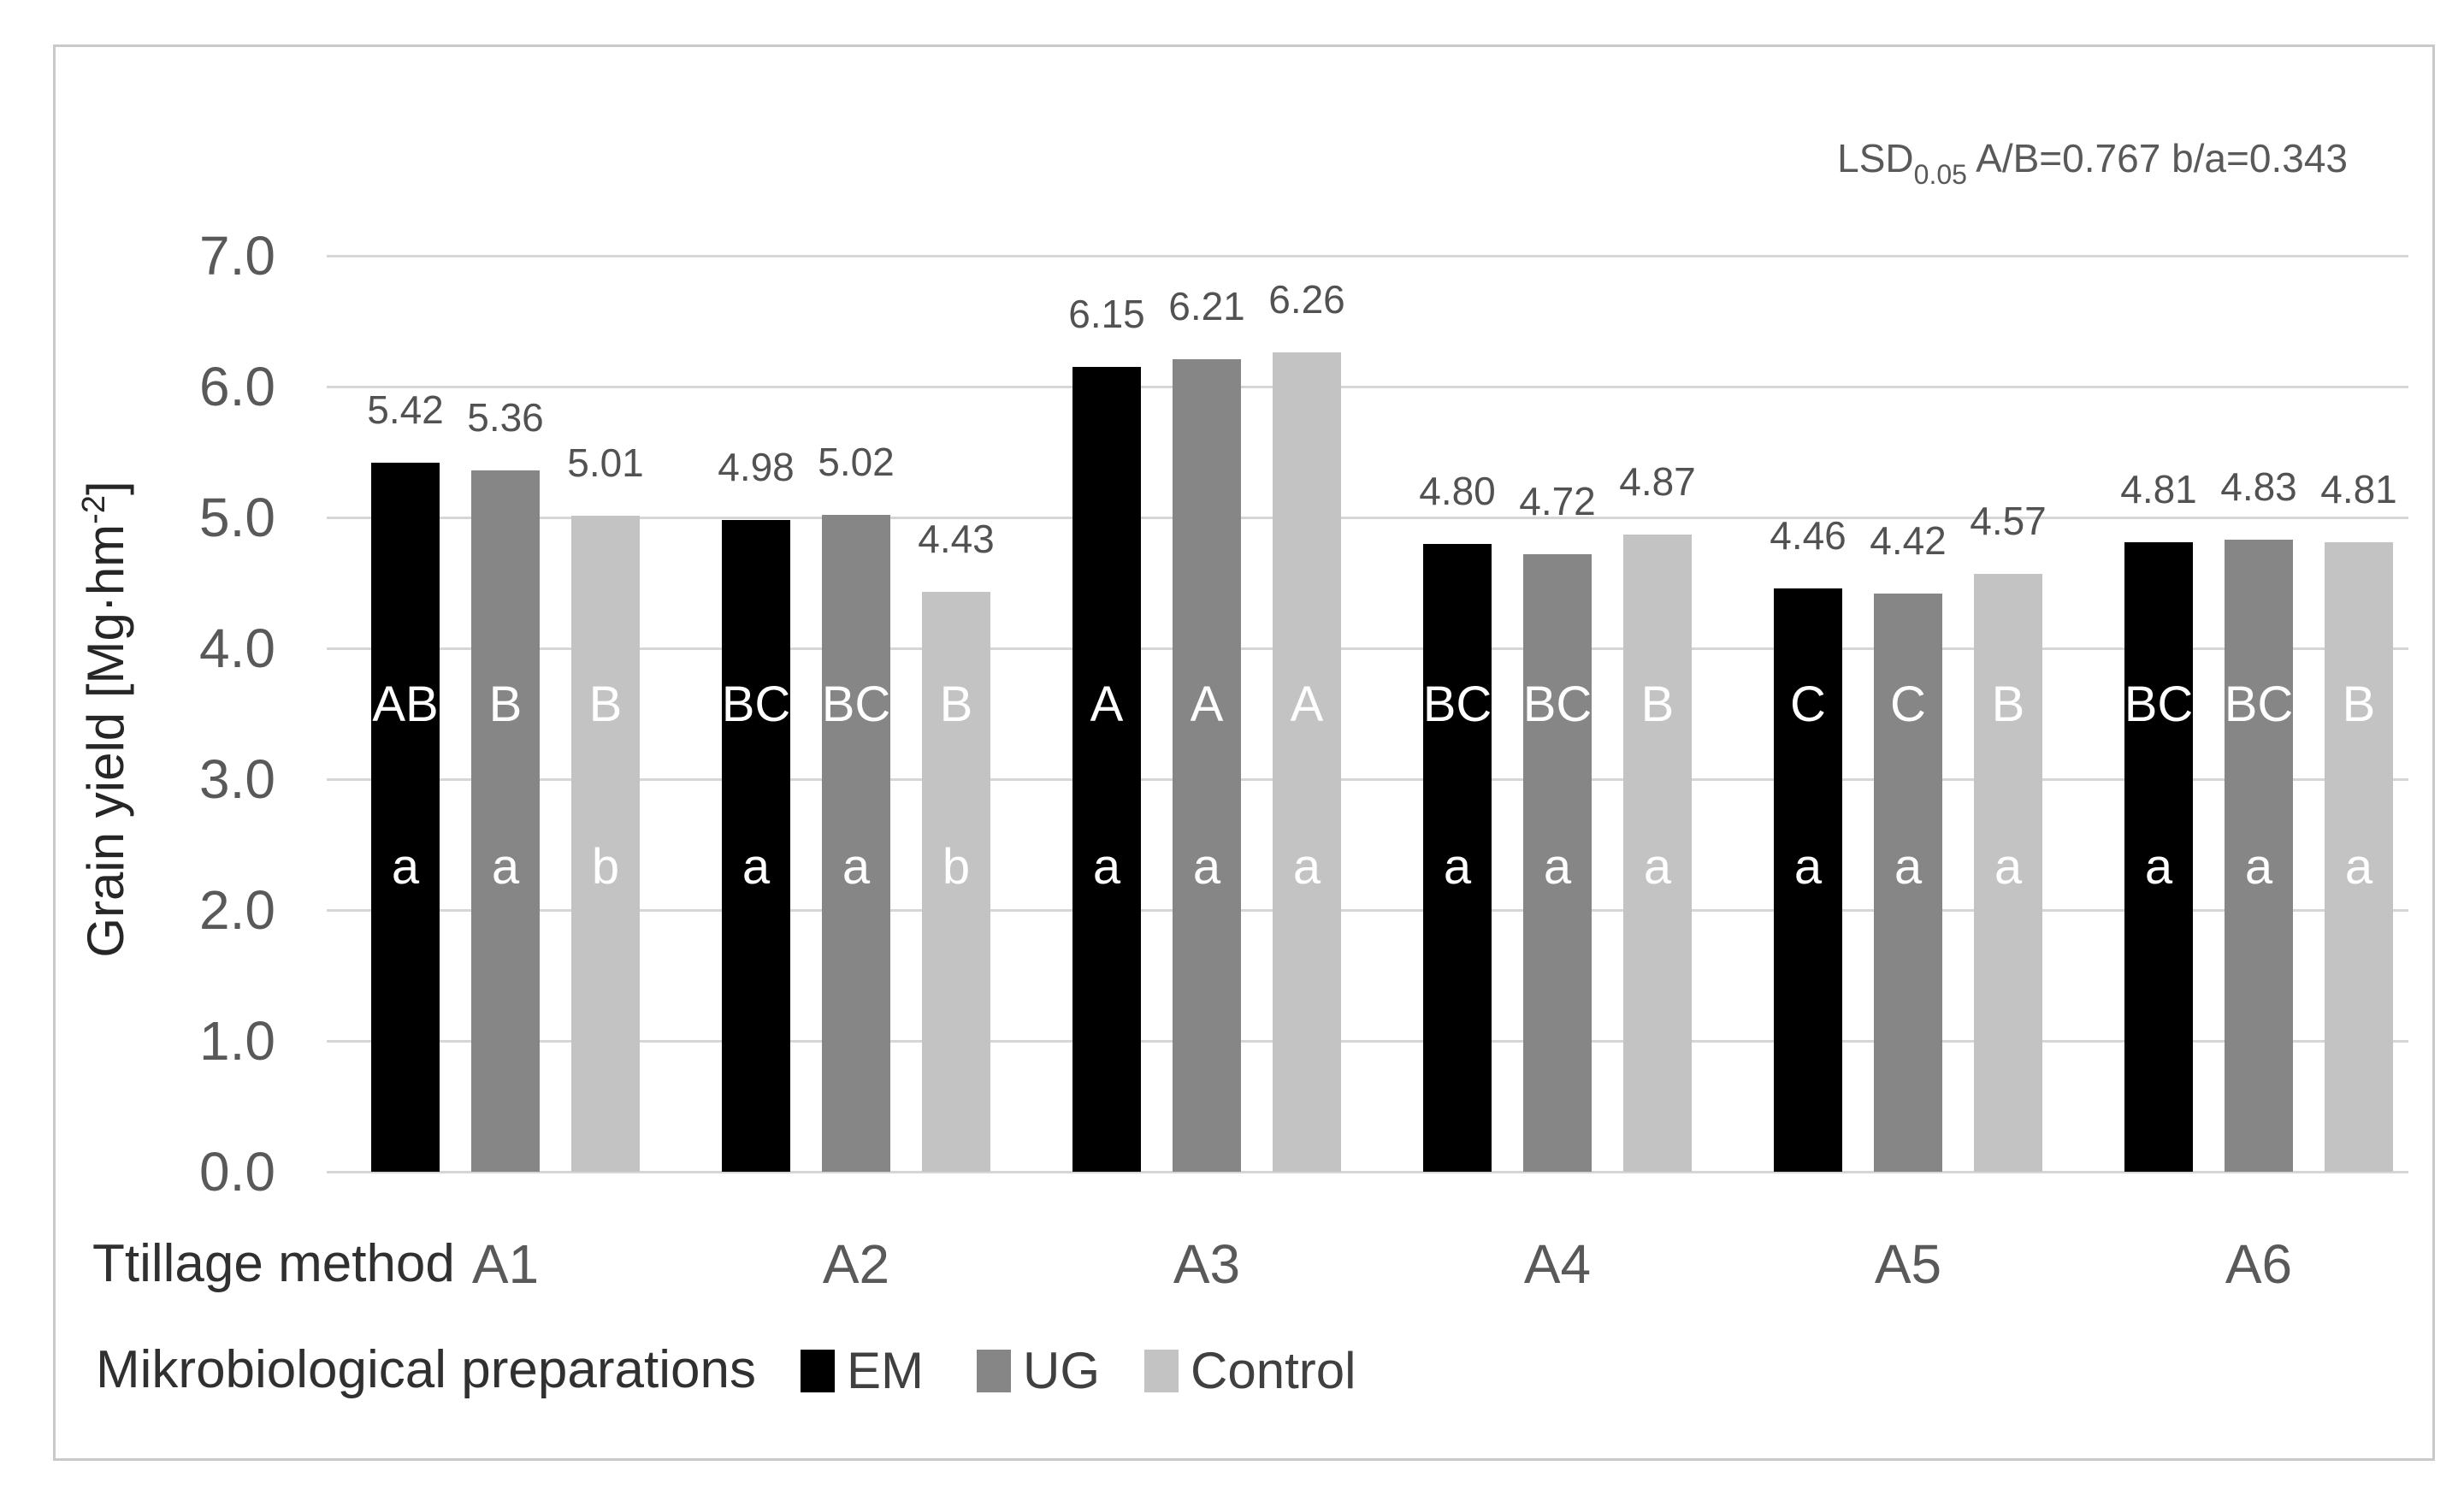 The width and height of the screenshot is (2464, 1507). I want to click on bar-upper-letter-UG-A1: B, so click(505, 704).